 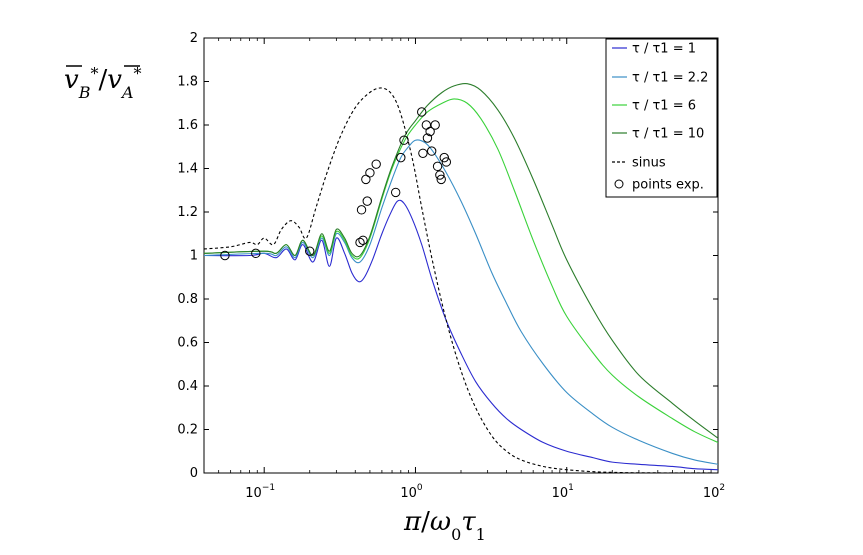 I want to click on scatter-layer, so click(x=336, y=184).